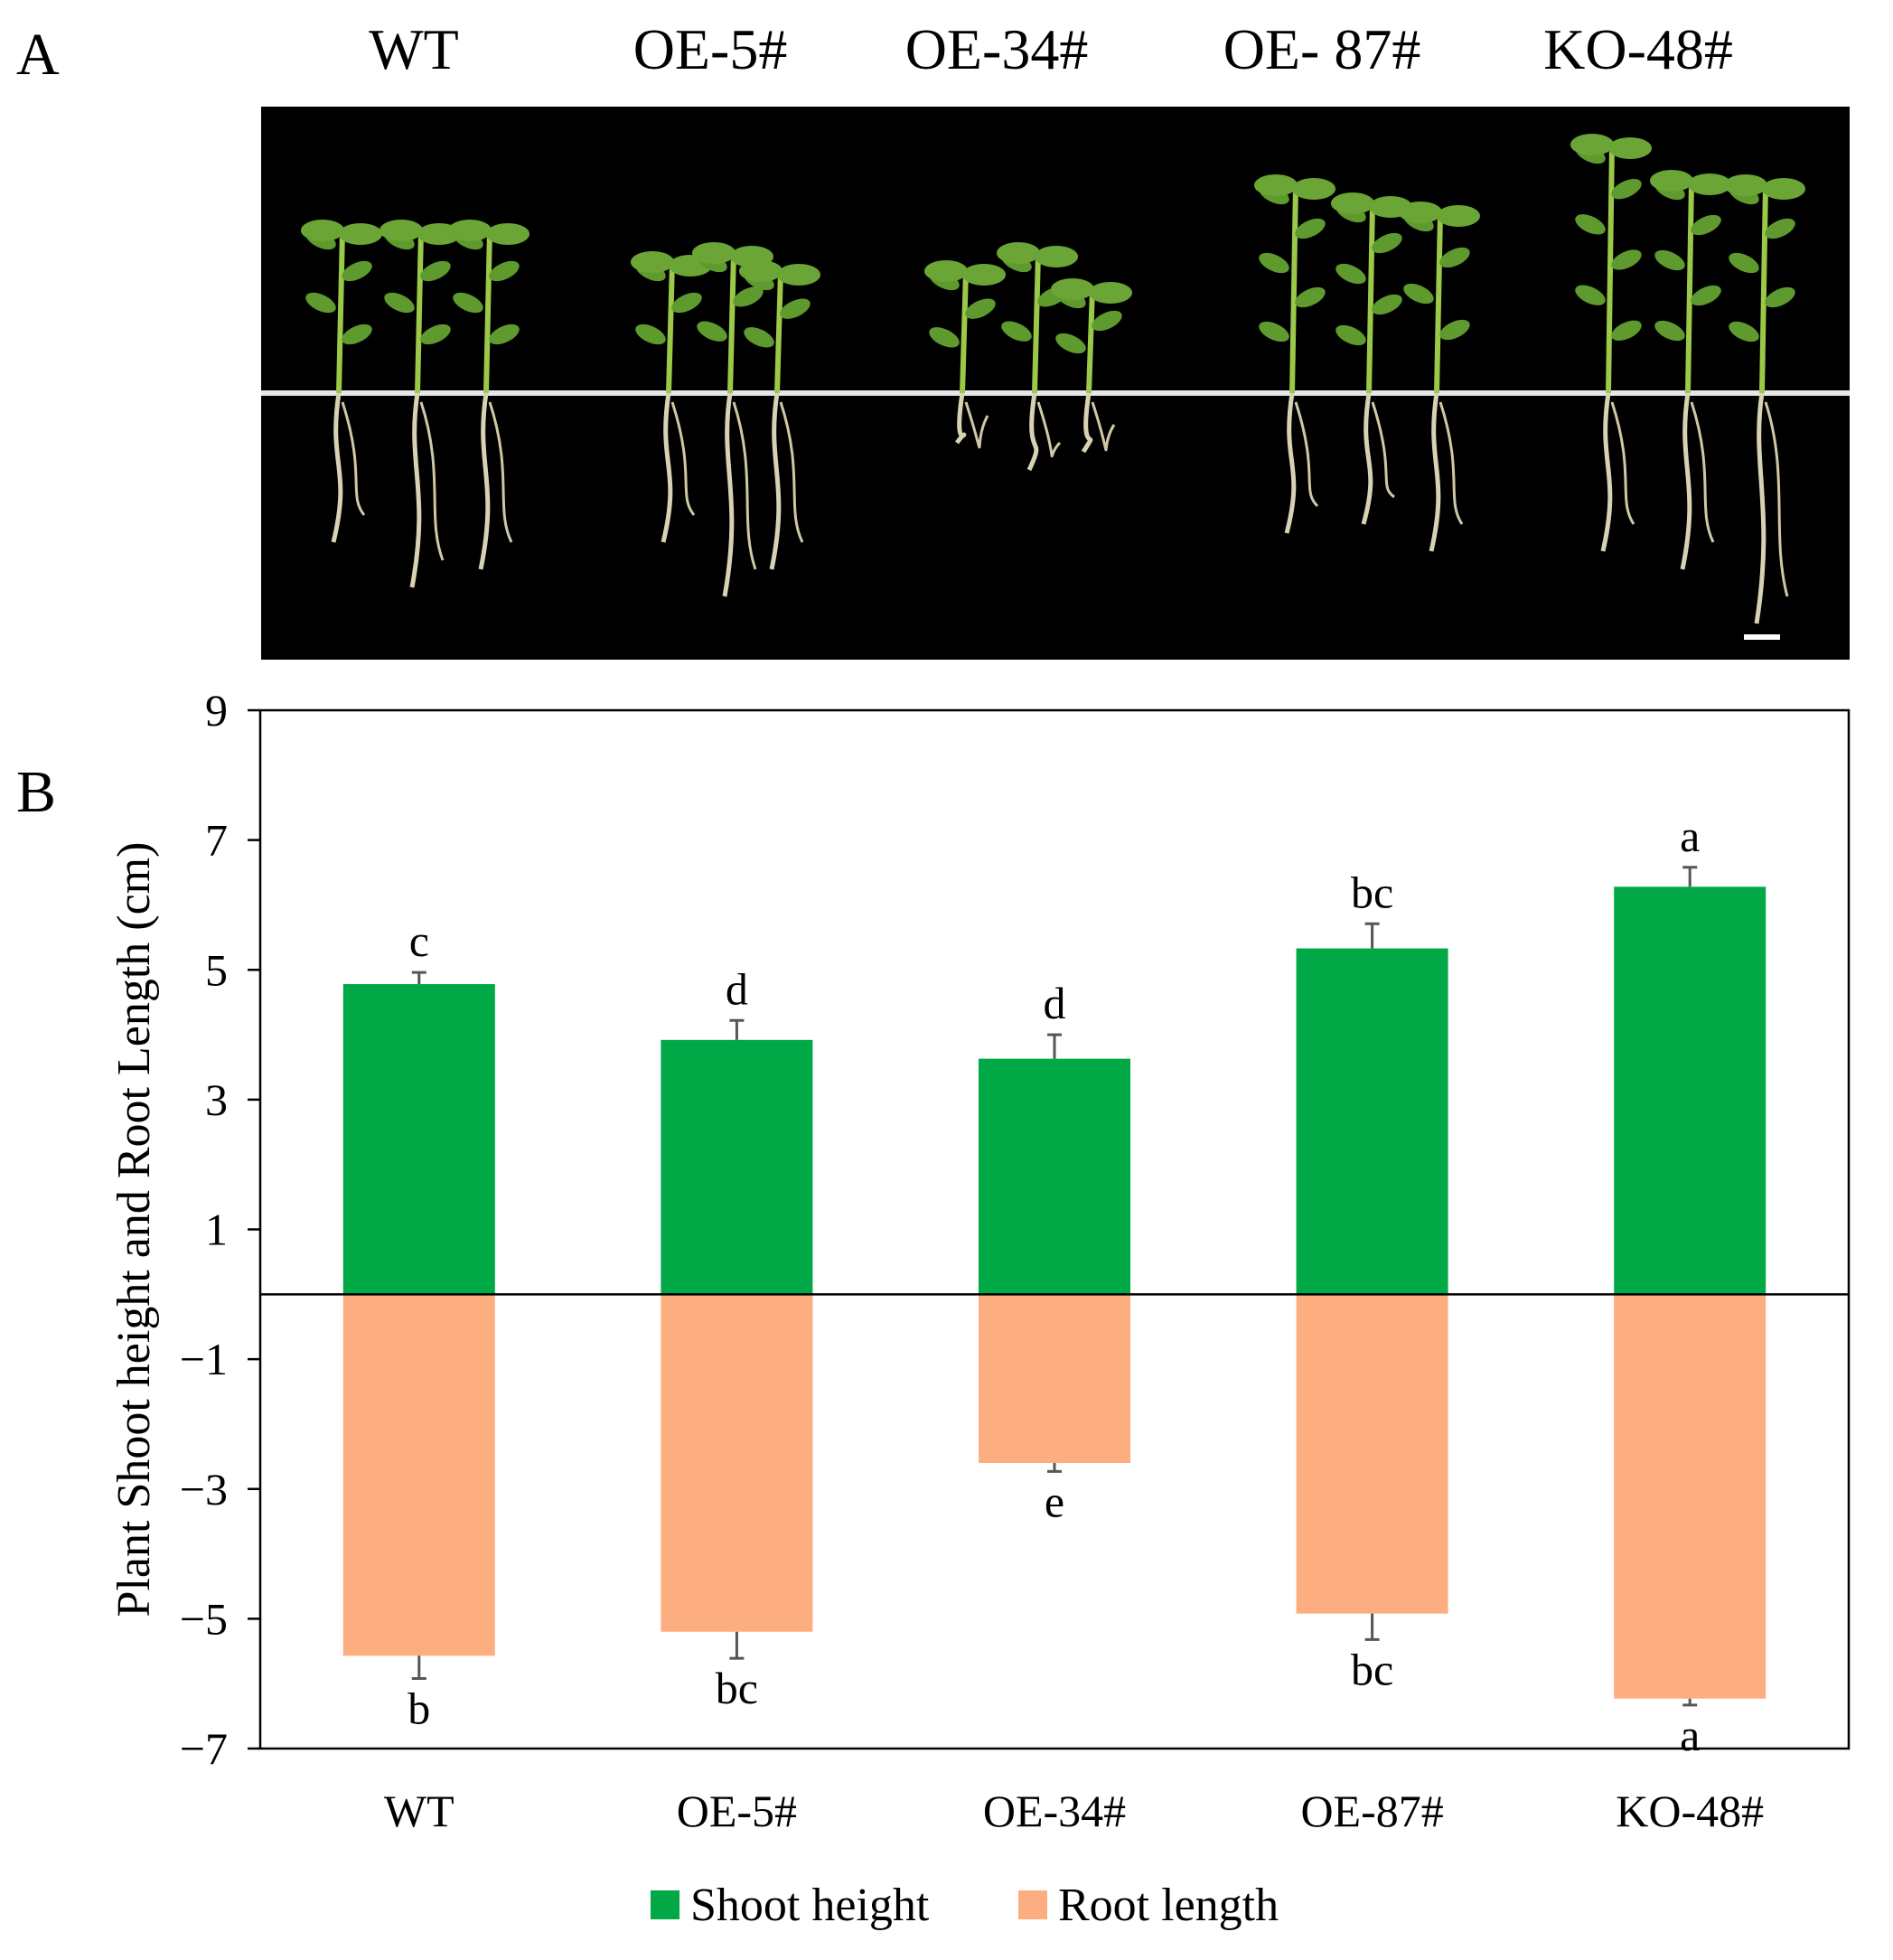 The height and width of the screenshot is (1960, 1893). I want to click on genotype-label: OE-34#, so click(997, 49).